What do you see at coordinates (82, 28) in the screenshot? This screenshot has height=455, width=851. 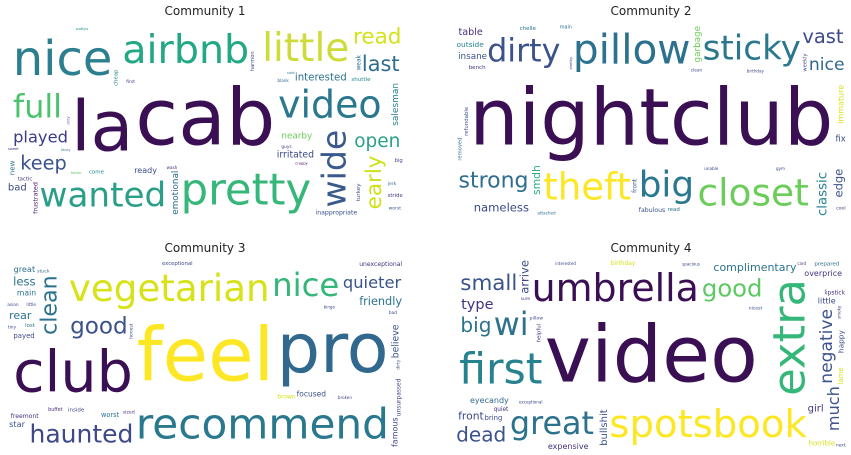 I see `word: pattys` at bounding box center [82, 28].